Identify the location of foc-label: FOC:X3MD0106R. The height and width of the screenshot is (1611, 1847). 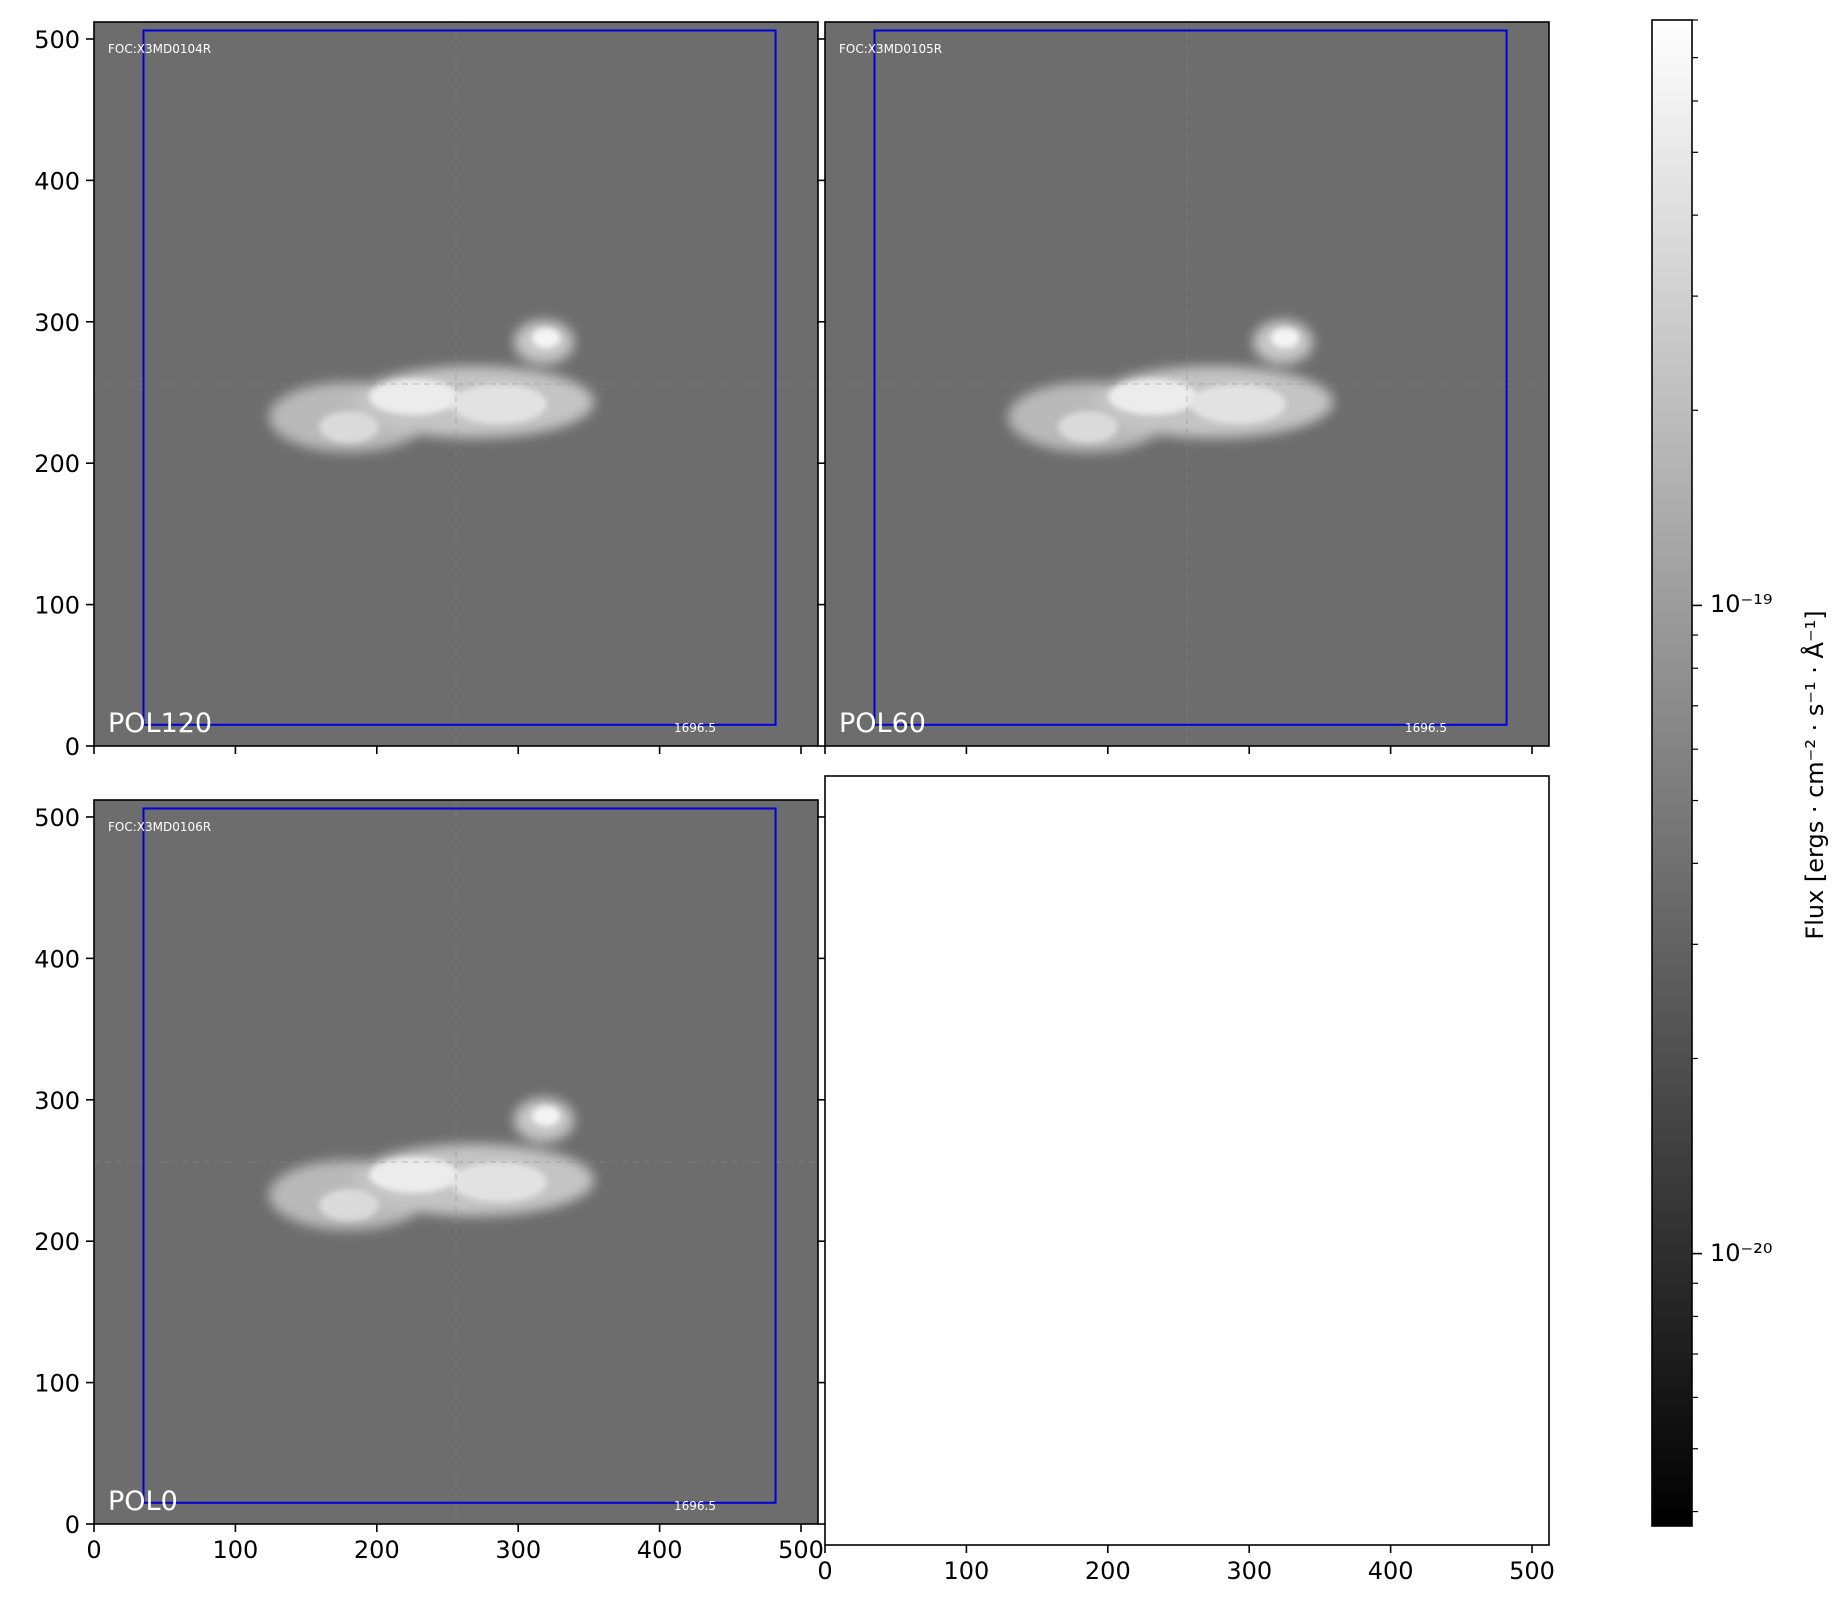
(159, 827).